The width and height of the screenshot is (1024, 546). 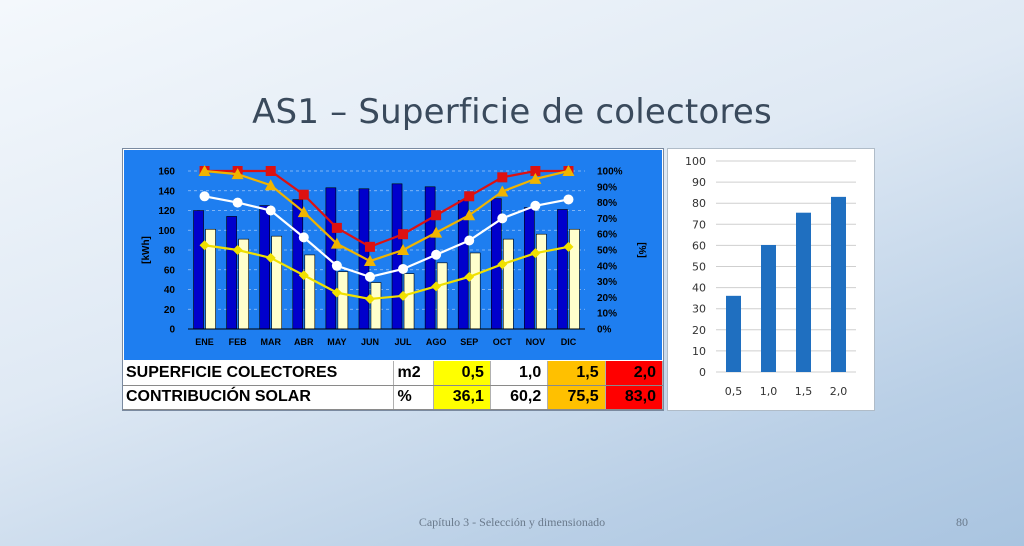 I want to click on contribution-chart-panel: 0 10 20 30 40 50 60 70 80 90 100 0,5 1,0 1,5 2,0, so click(x=771, y=279).